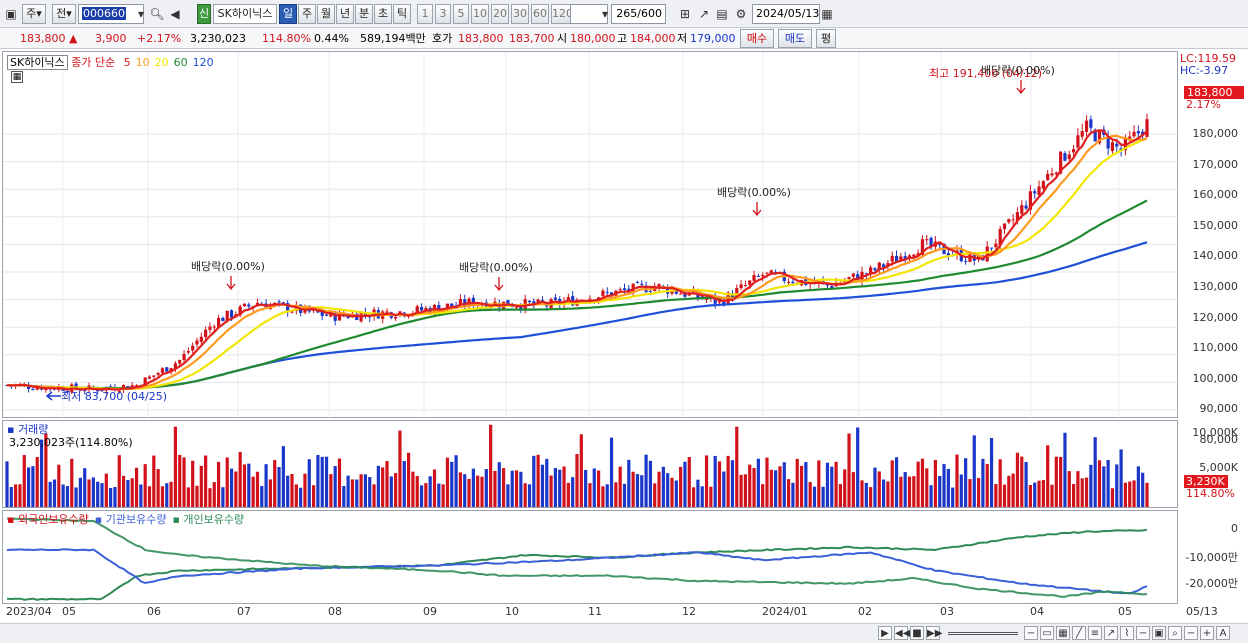  What do you see at coordinates (1127, 633) in the screenshot?
I see `chart-icon: ⌇` at bounding box center [1127, 633].